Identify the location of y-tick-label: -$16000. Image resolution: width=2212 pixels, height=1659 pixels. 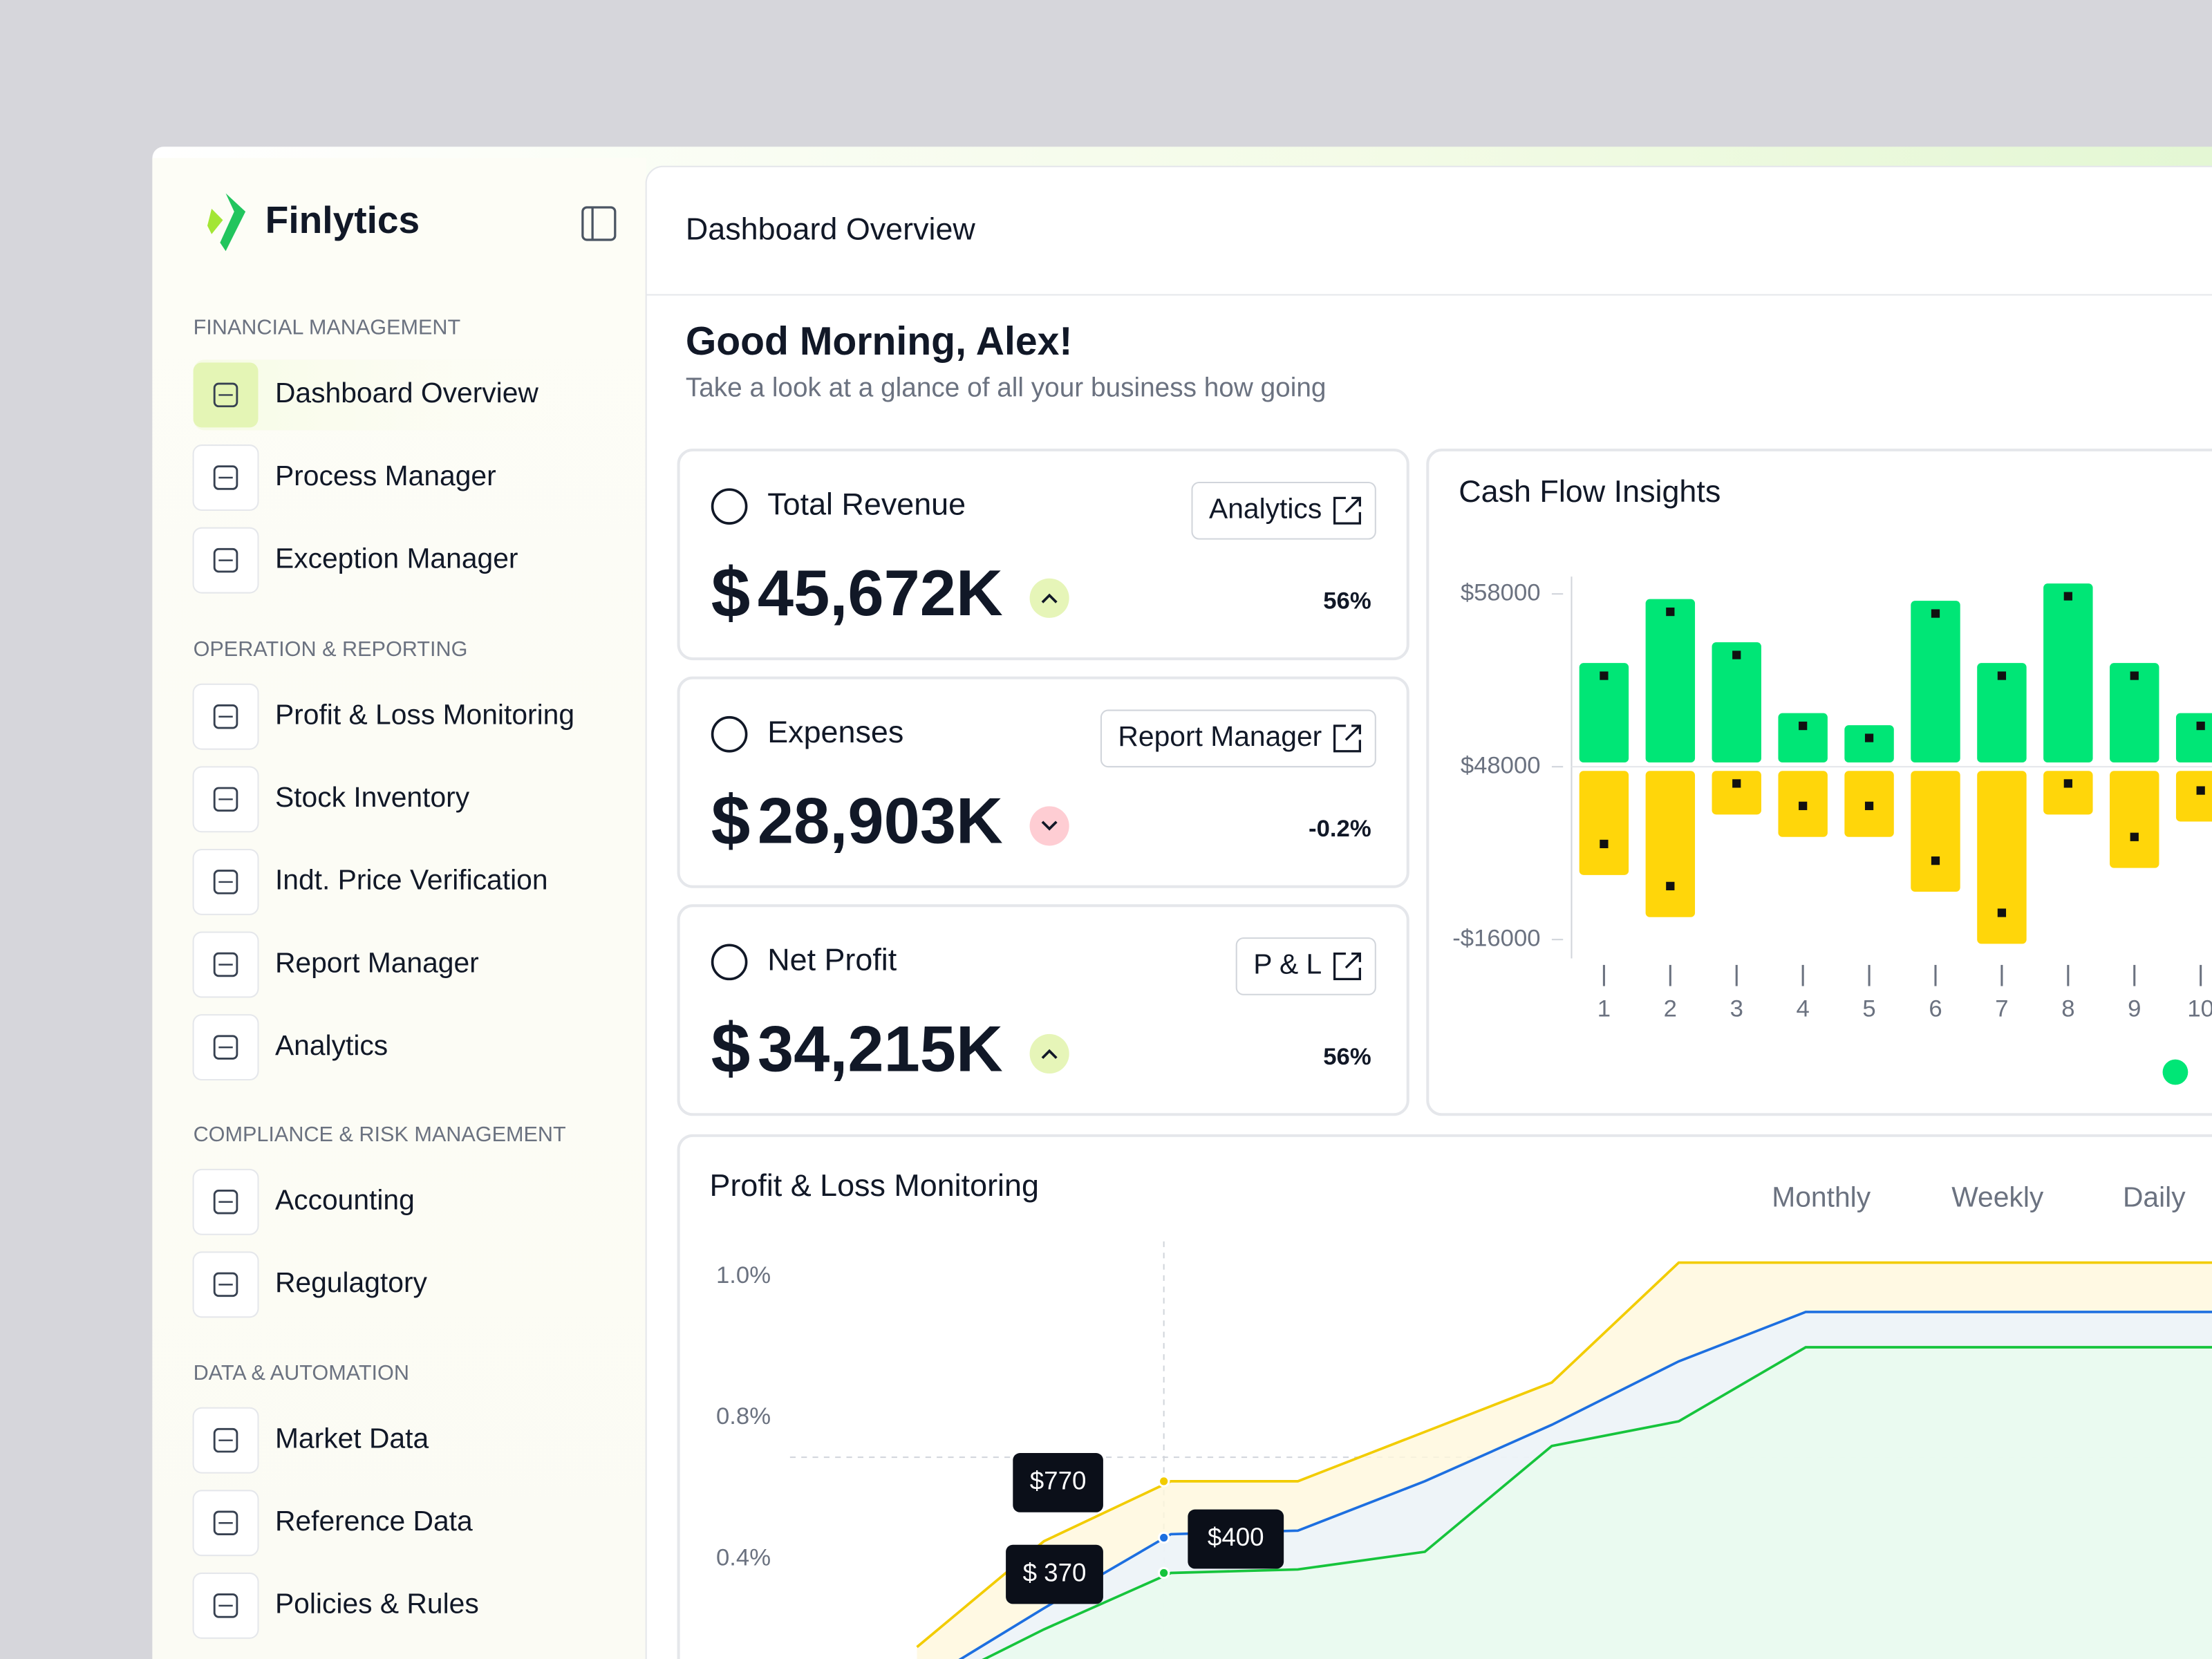
(1496, 938).